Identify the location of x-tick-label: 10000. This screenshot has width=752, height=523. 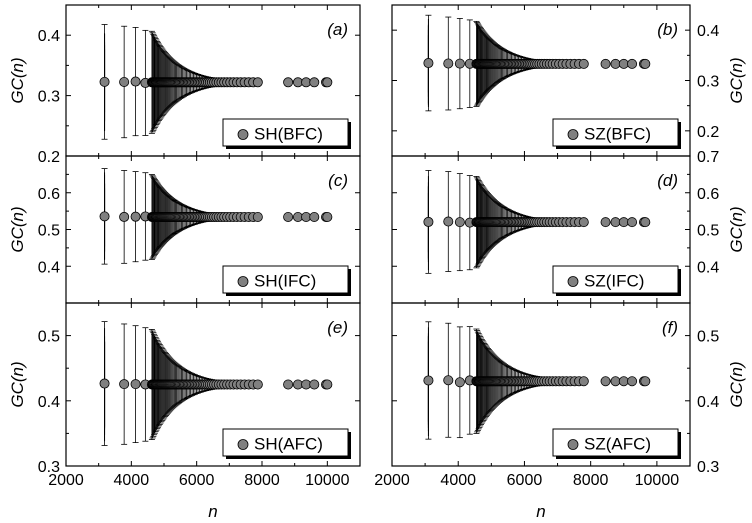
(327, 480).